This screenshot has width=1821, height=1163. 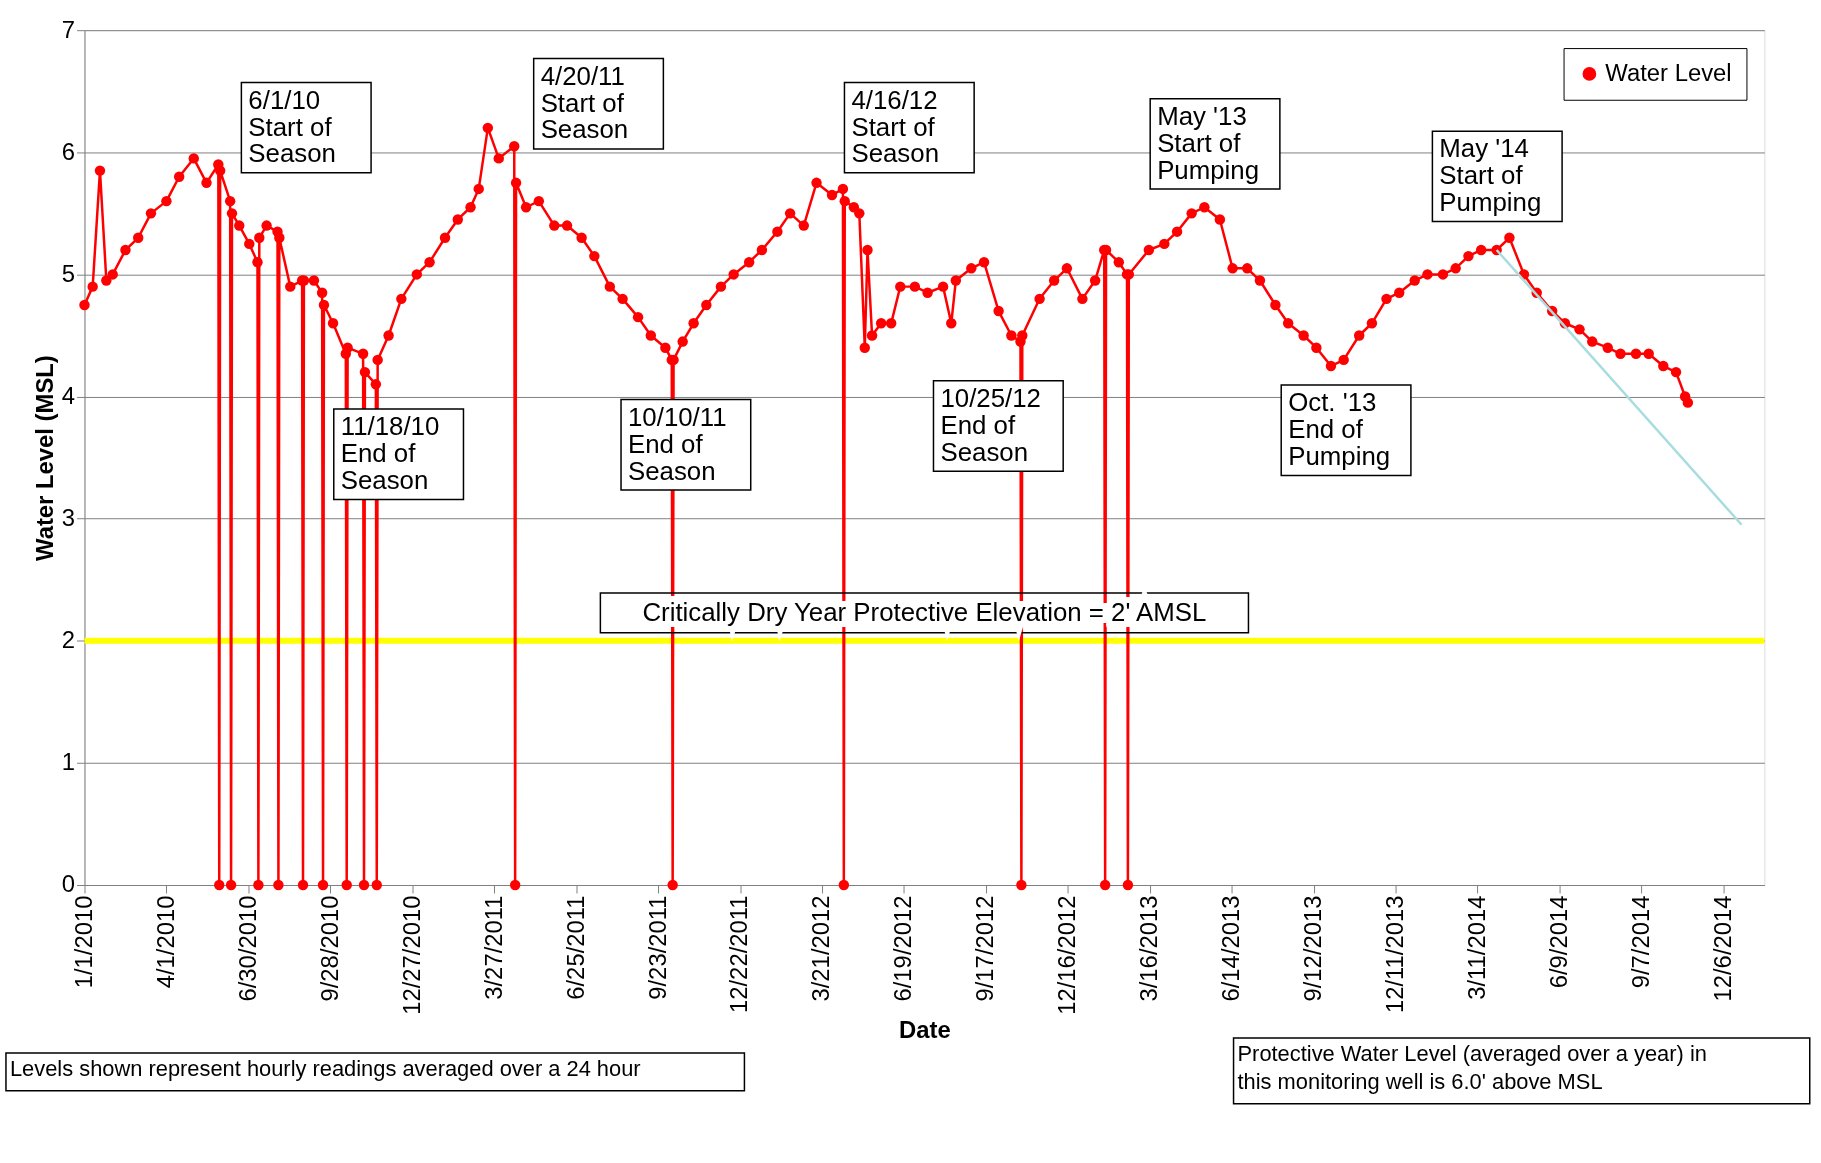 What do you see at coordinates (68, 640) in the screenshot?
I see `y-tick-label: 2` at bounding box center [68, 640].